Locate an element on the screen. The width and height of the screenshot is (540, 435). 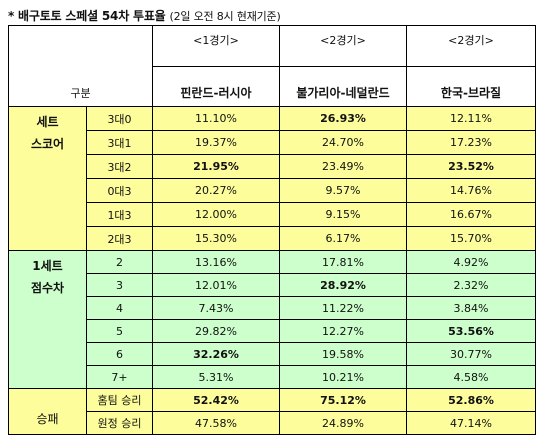
page-title: * 배구토토 스페셜 54차 투표율 (2일 오전 8시 현재기준) is located at coordinates (144, 15).